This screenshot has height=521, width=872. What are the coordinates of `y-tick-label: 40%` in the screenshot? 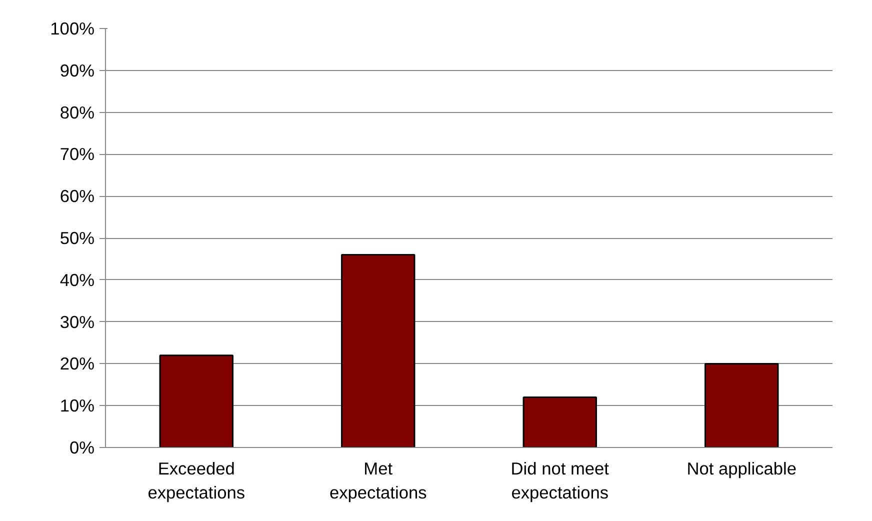 It's located at (77, 280).